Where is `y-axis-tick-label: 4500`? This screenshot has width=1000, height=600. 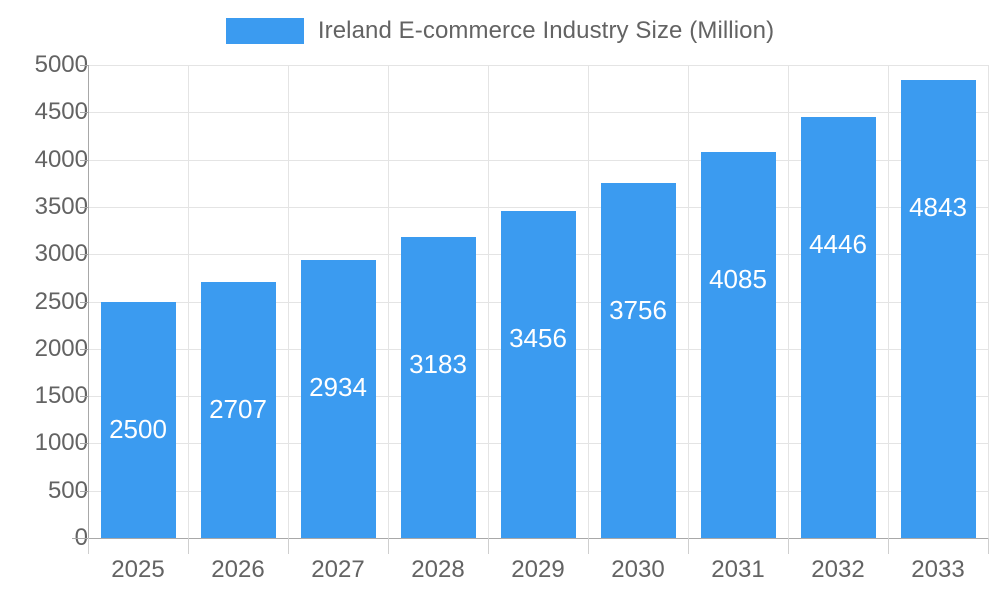
y-axis-tick-label: 4500 is located at coordinates (61, 112).